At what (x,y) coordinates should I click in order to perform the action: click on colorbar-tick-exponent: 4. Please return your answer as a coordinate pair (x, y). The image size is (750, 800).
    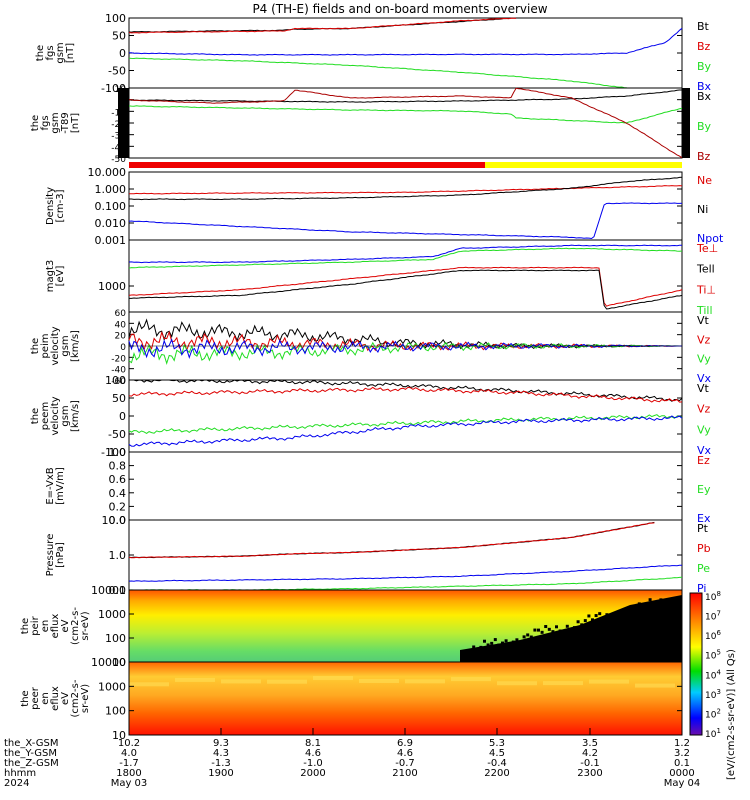
    Looking at the image, I should click on (718, 672).